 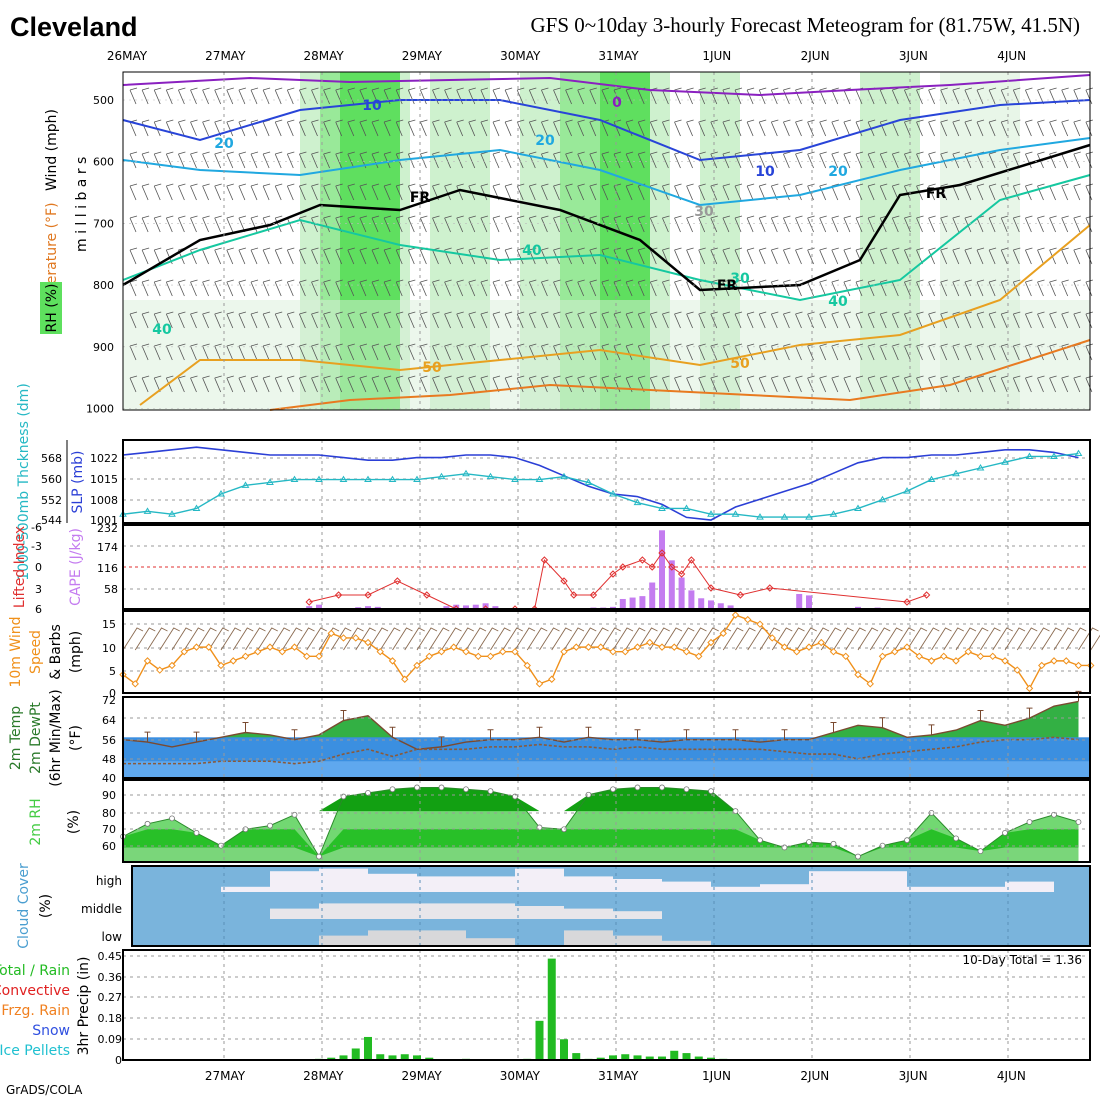 I want to click on legend-entry: Total / Rain, so click(x=35, y=971).